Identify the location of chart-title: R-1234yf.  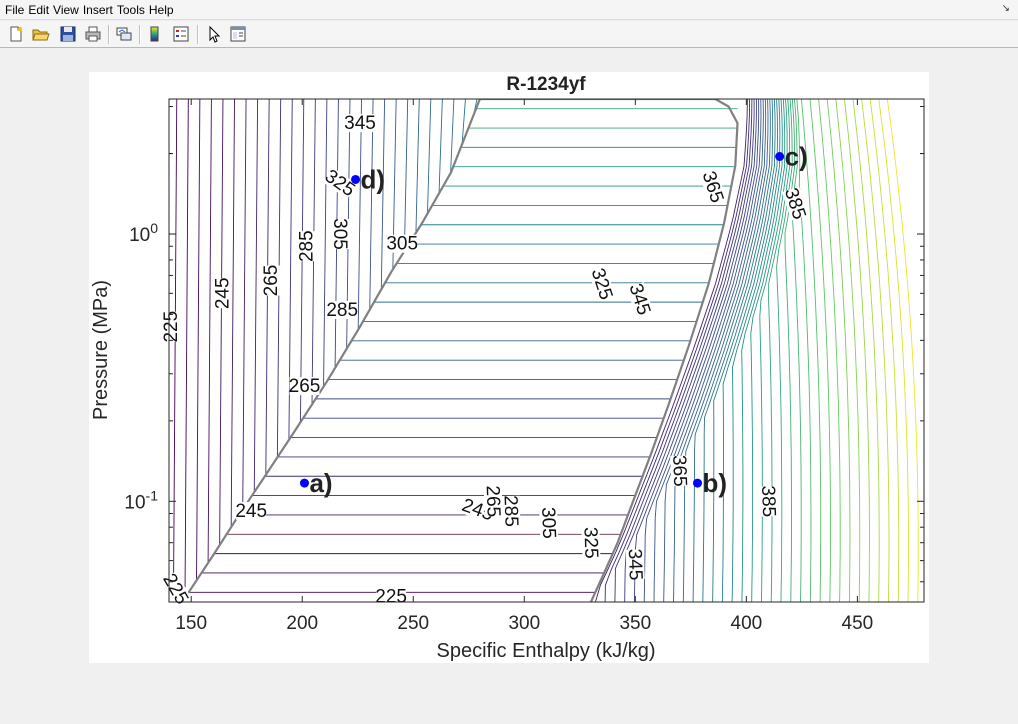
(546, 84).